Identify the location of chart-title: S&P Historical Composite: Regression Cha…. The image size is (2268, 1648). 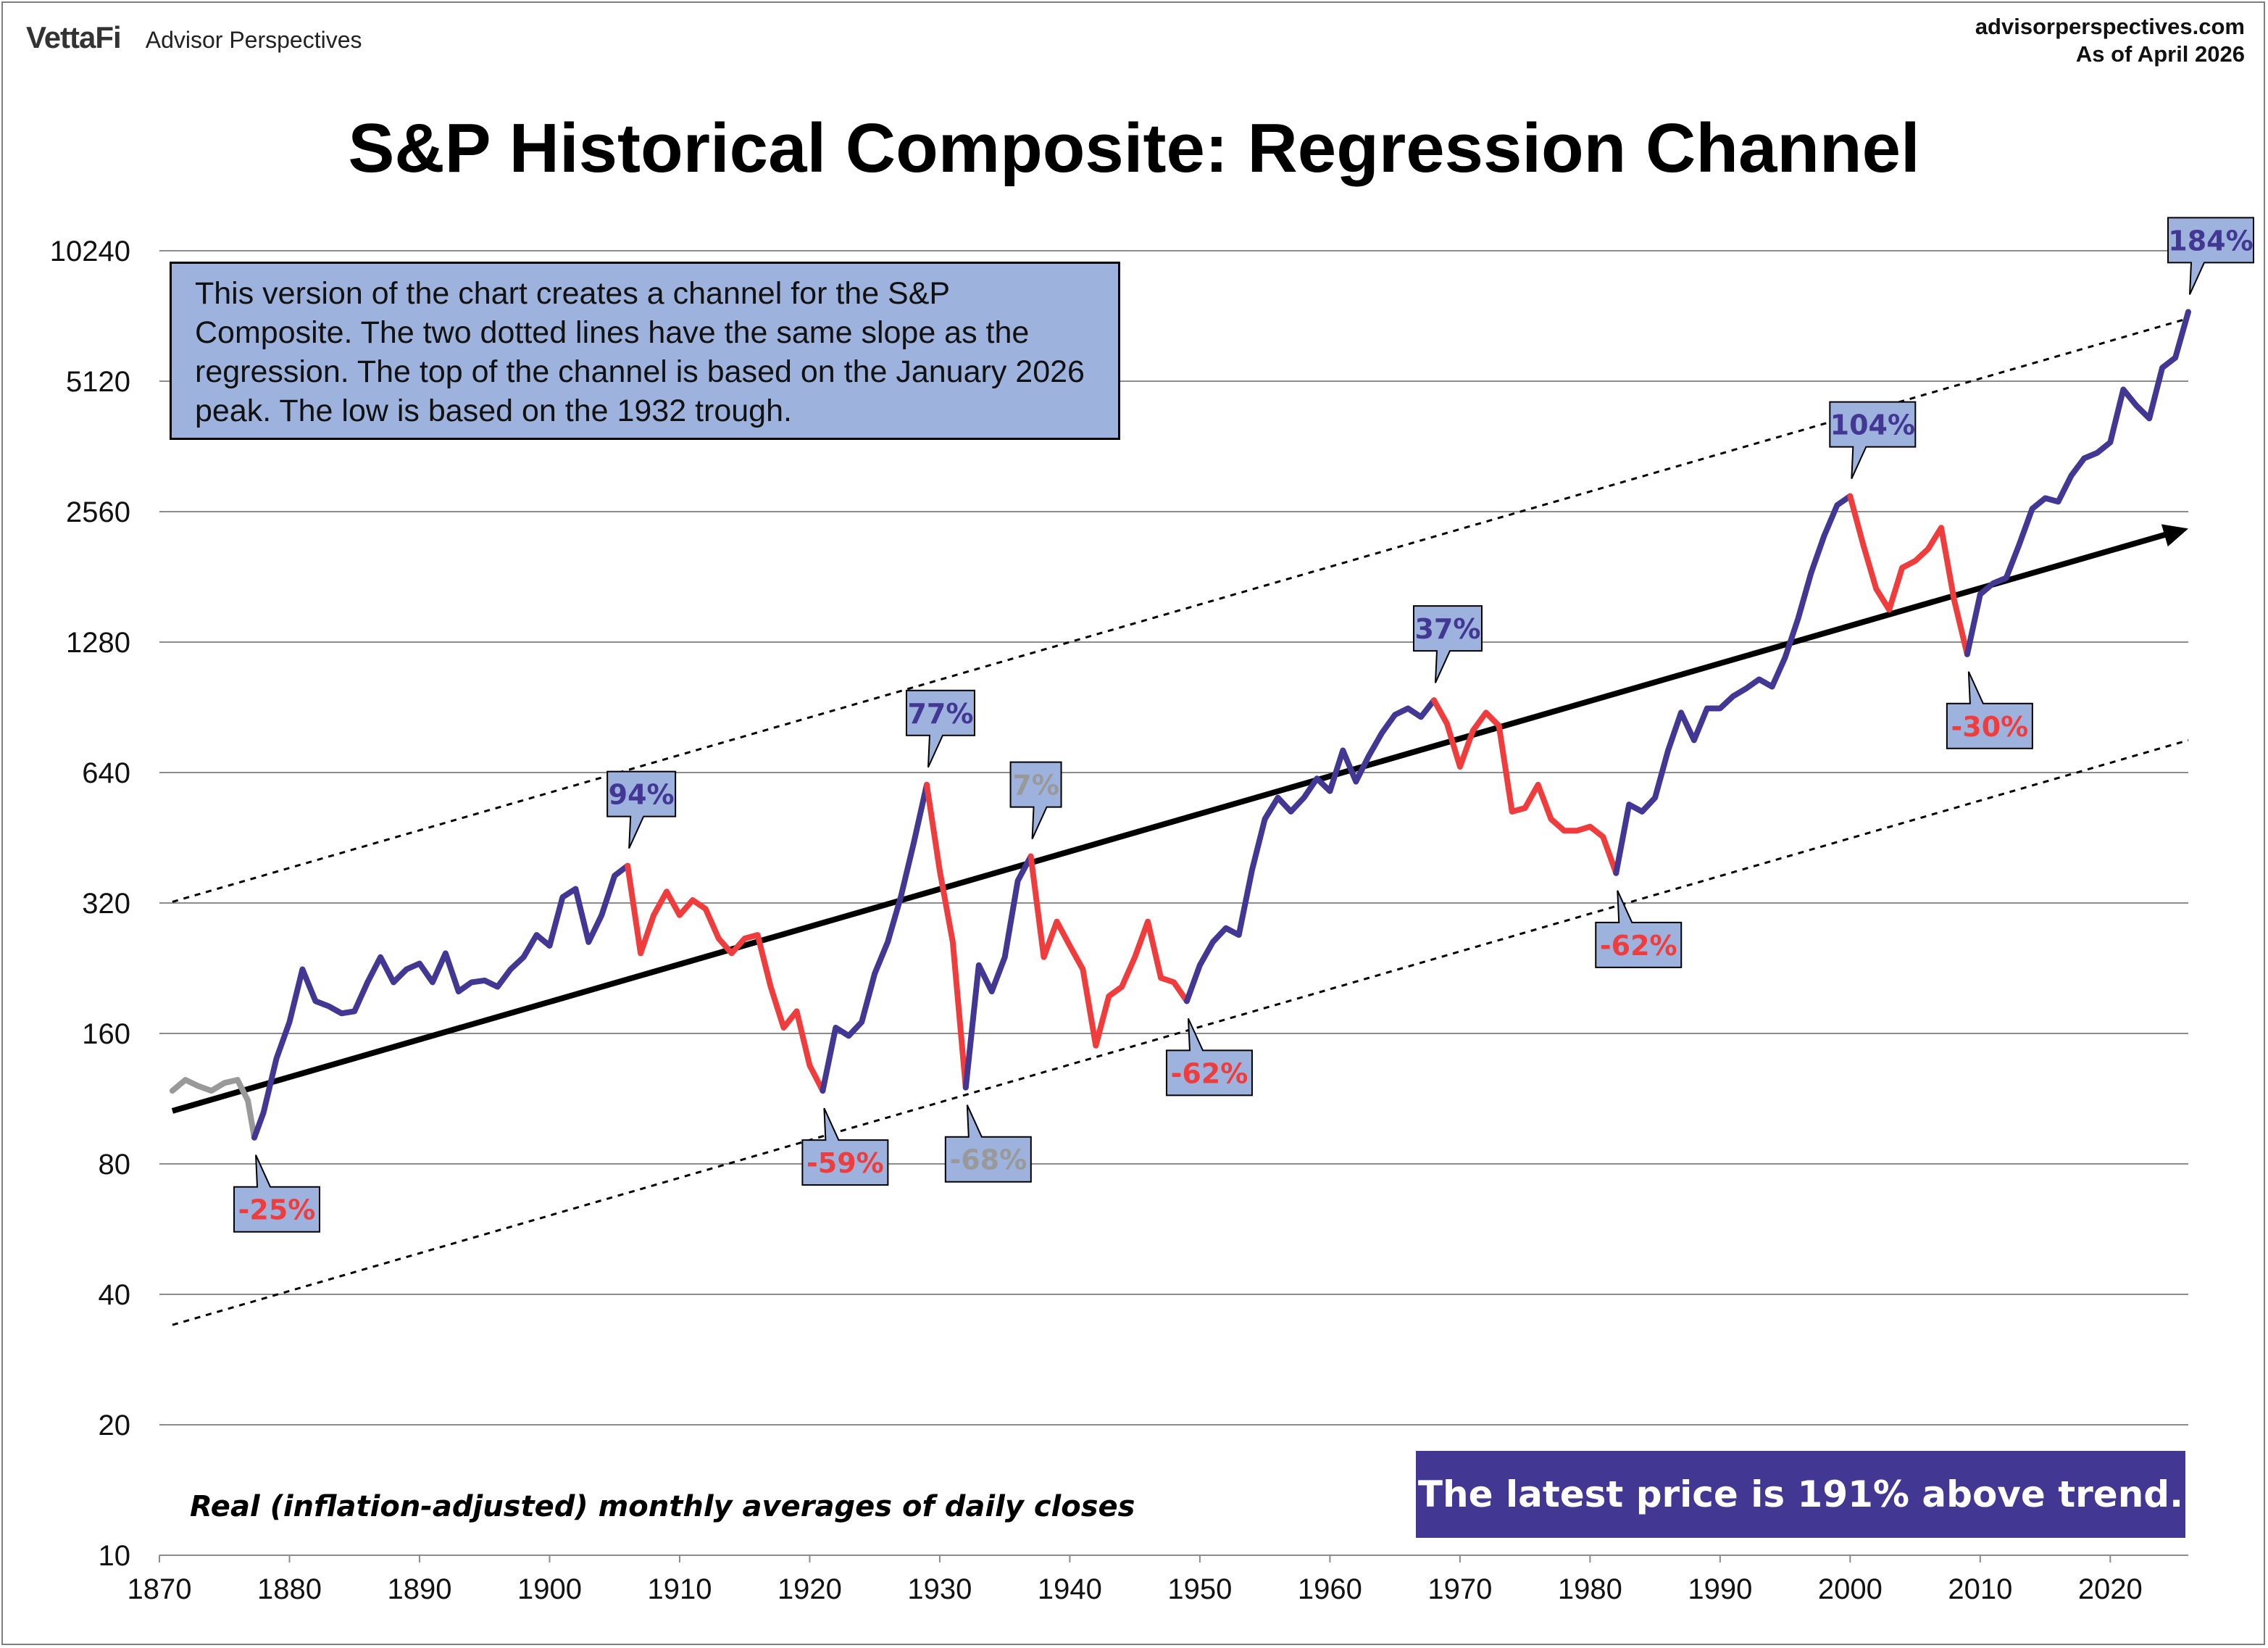
(1134, 148).